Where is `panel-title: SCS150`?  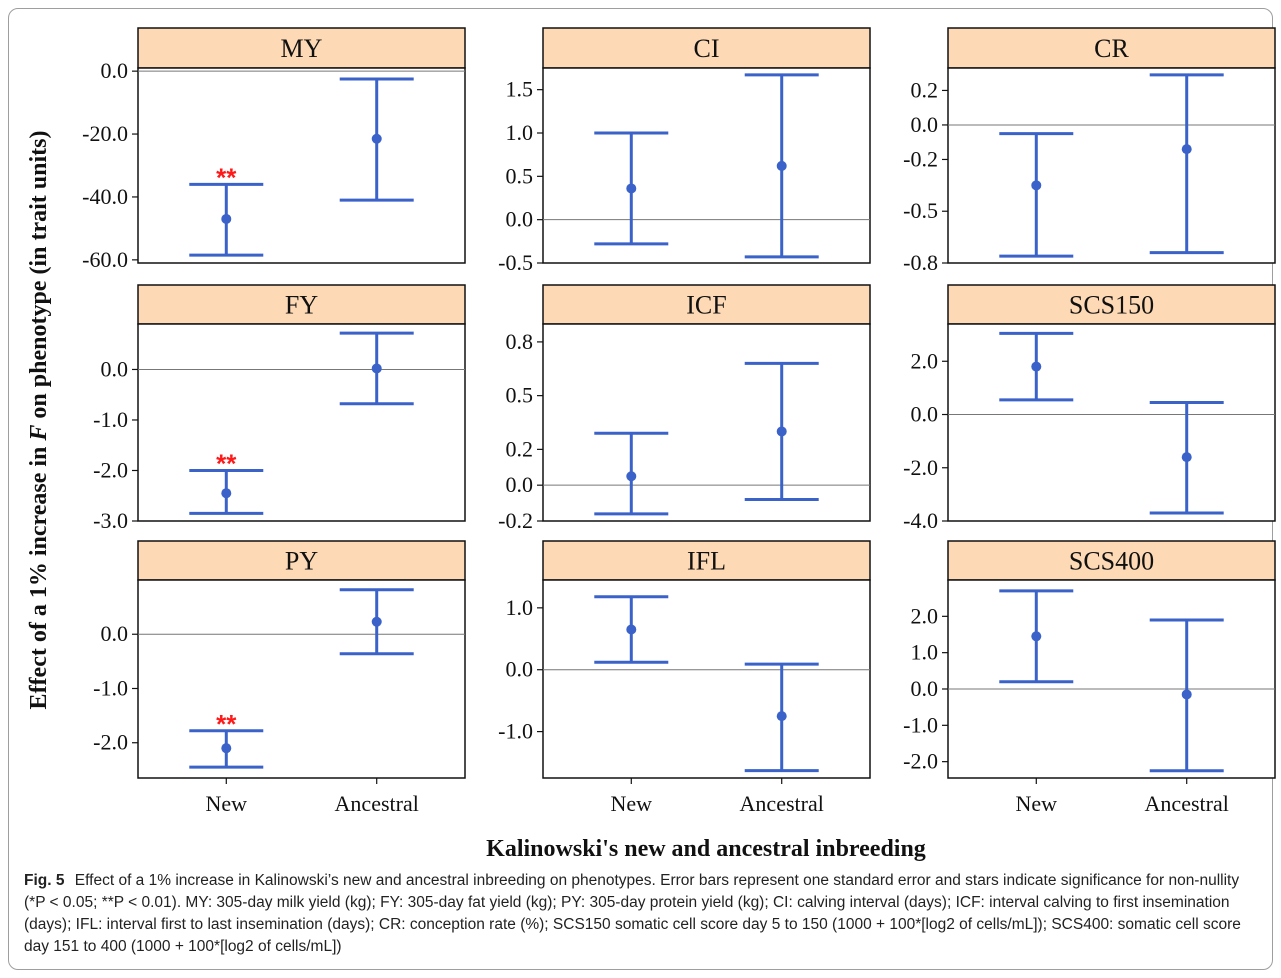 panel-title: SCS150 is located at coordinates (1111, 305).